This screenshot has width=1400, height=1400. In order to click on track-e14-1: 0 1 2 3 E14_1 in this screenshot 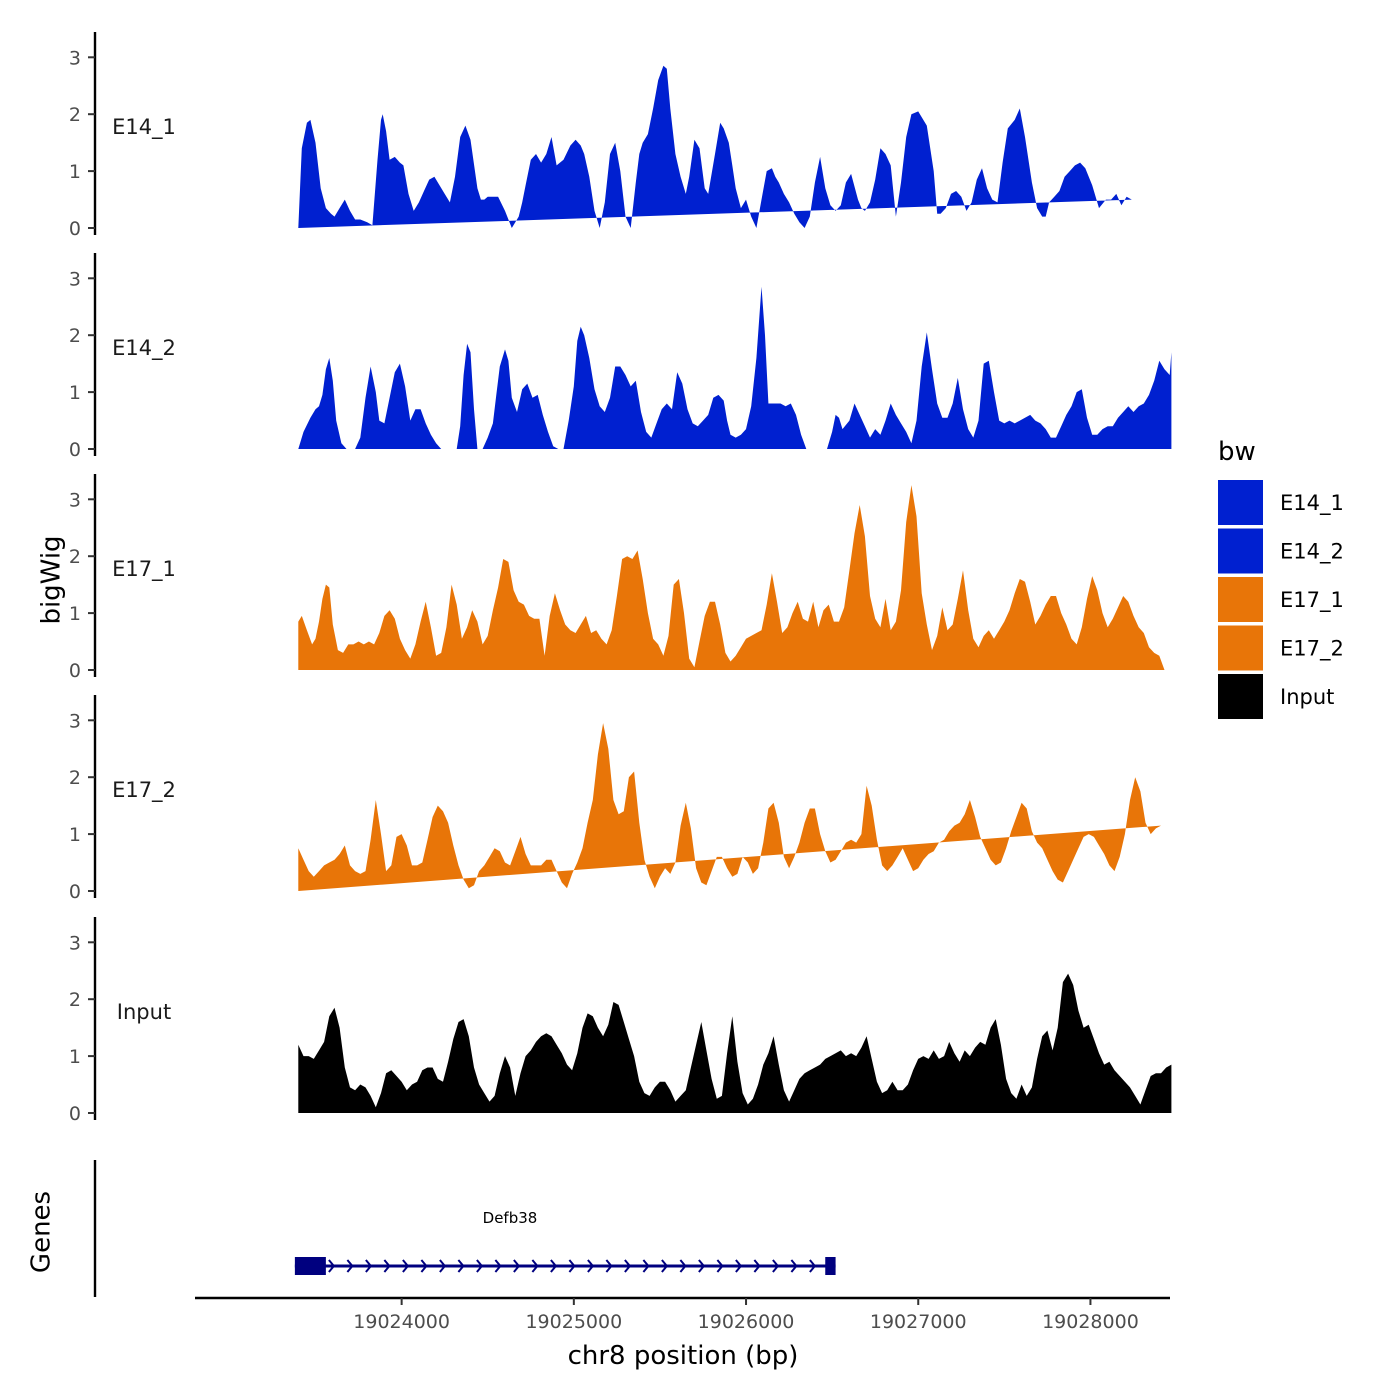, I will do `click(600, 136)`.